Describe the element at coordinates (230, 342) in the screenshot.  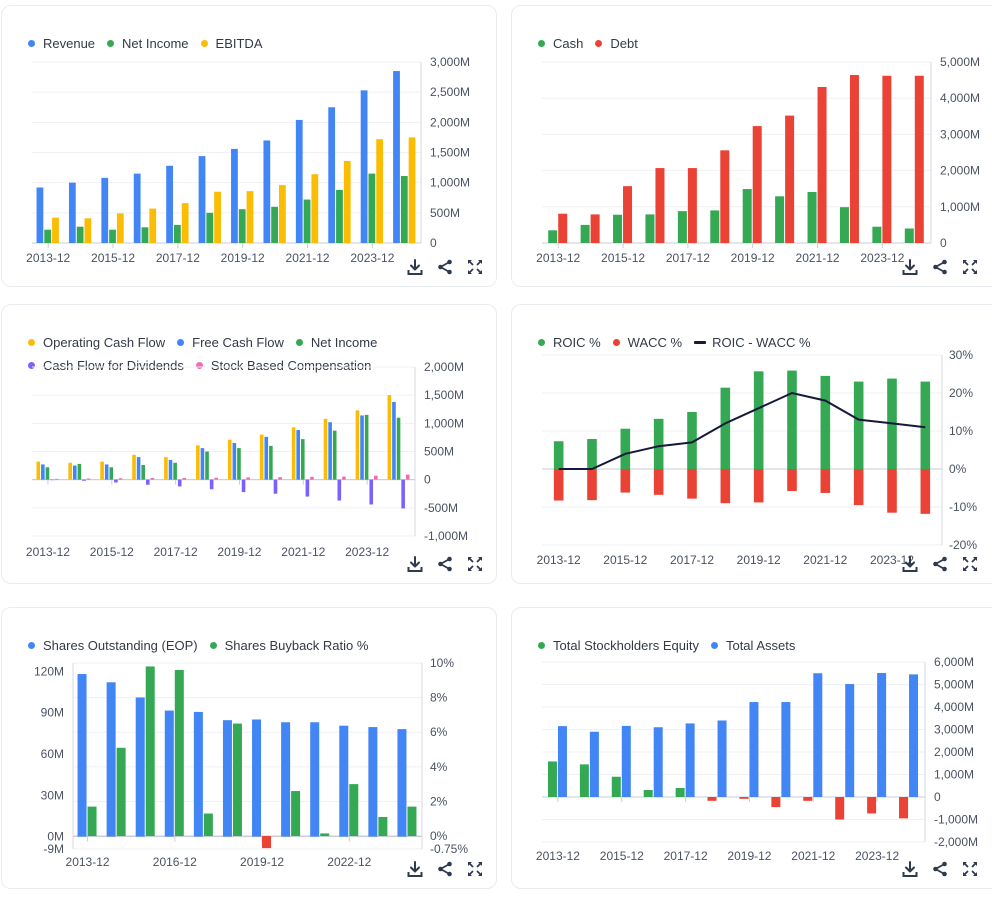
I see `legend-item: Free Cash Flow` at that location.